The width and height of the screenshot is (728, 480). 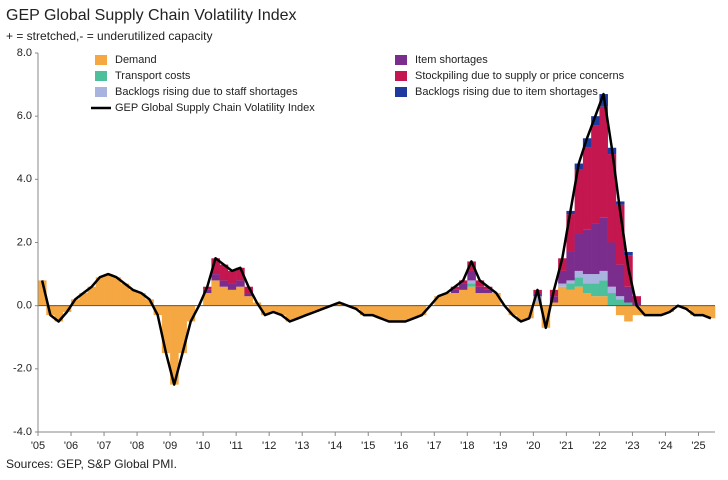 What do you see at coordinates (500, 446) in the screenshot?
I see `x-tick-label: '19` at bounding box center [500, 446].